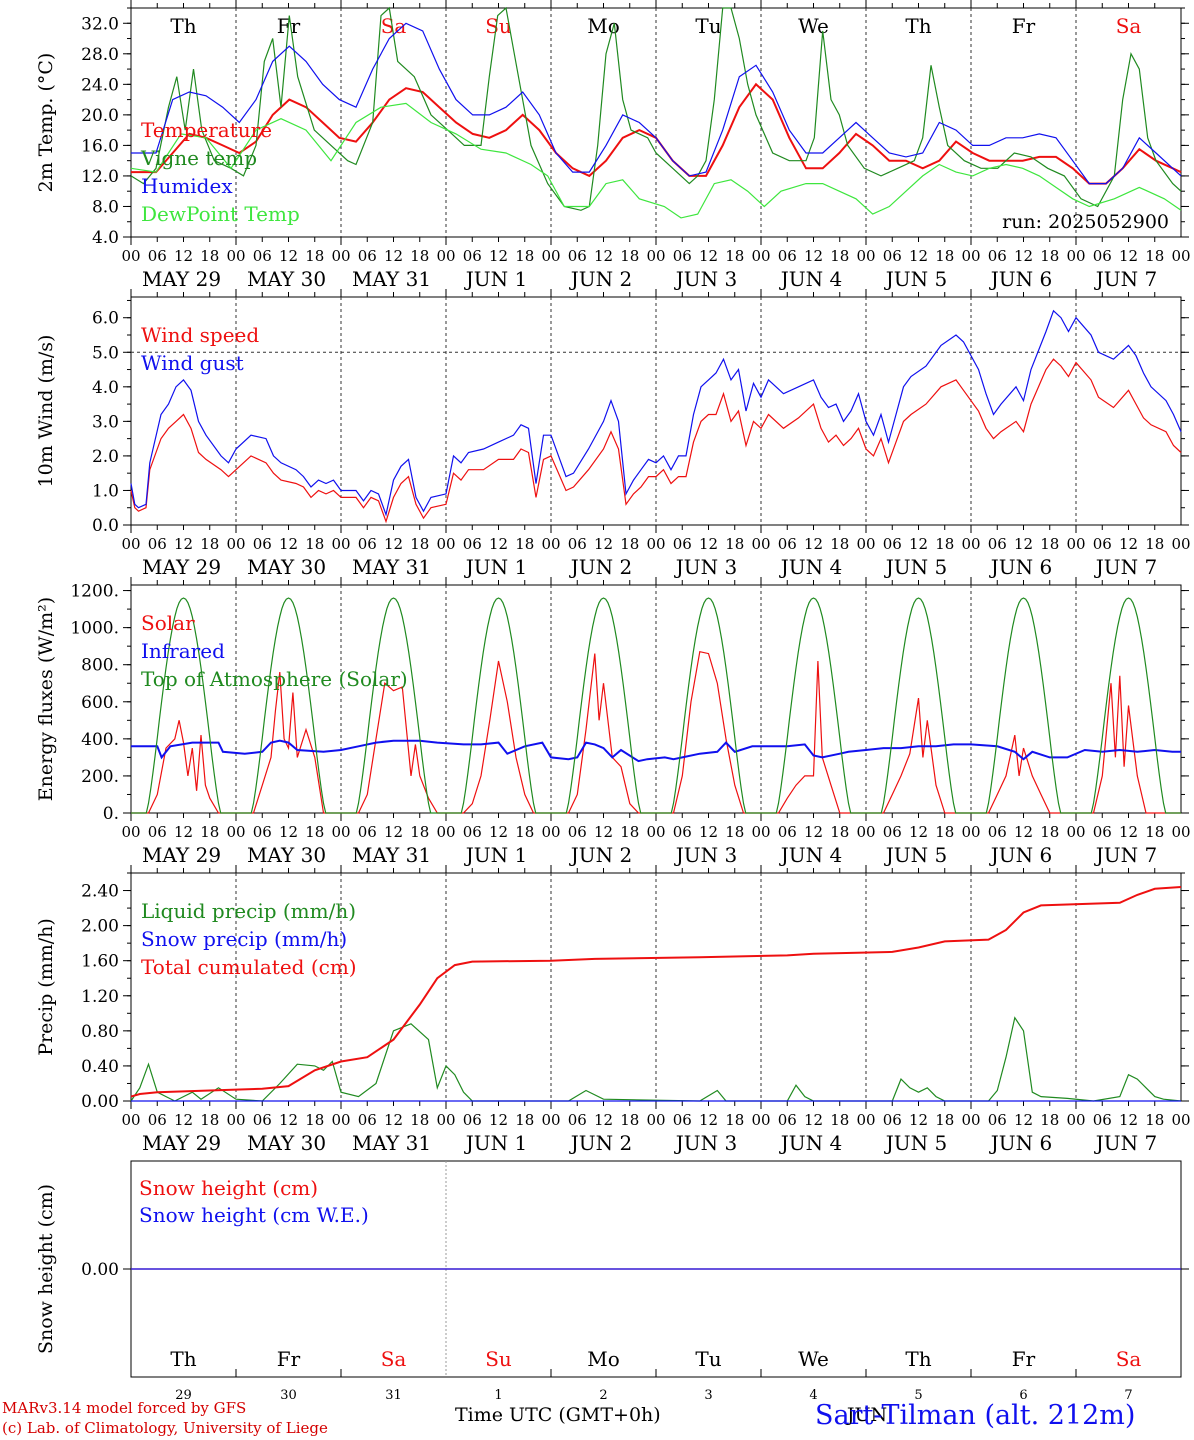 Image resolution: width=1194 pixels, height=1440 pixels. I want to click on legend-entry: DewPoint Temp, so click(220, 214).